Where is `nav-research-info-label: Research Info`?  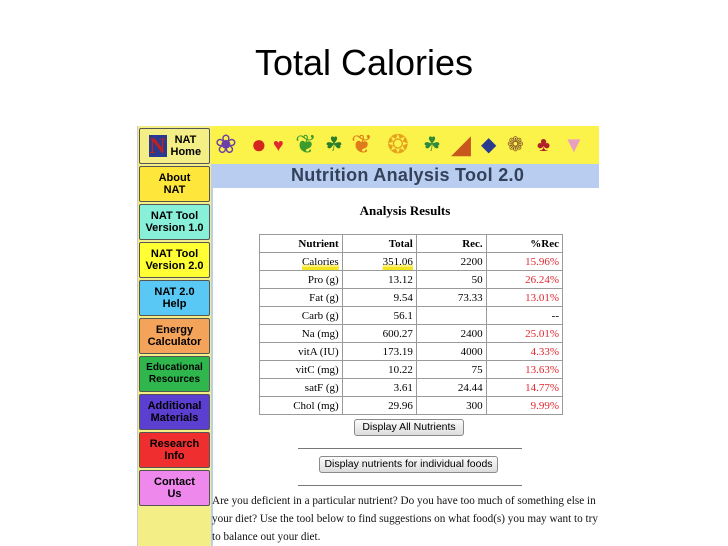 nav-research-info-label: Research Info is located at coordinates (174, 450).